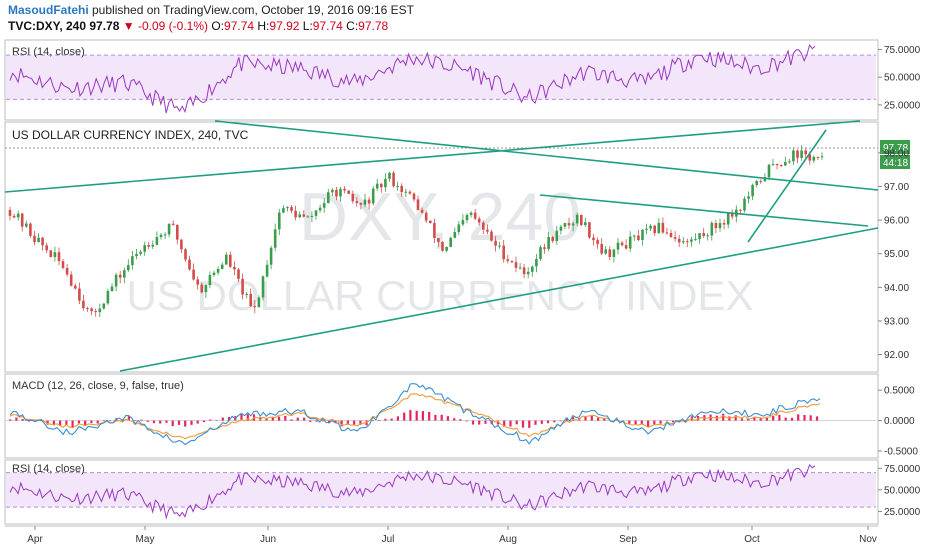 This screenshot has height=550, width=932. What do you see at coordinates (895, 162) in the screenshot?
I see `countdown-badge` at bounding box center [895, 162].